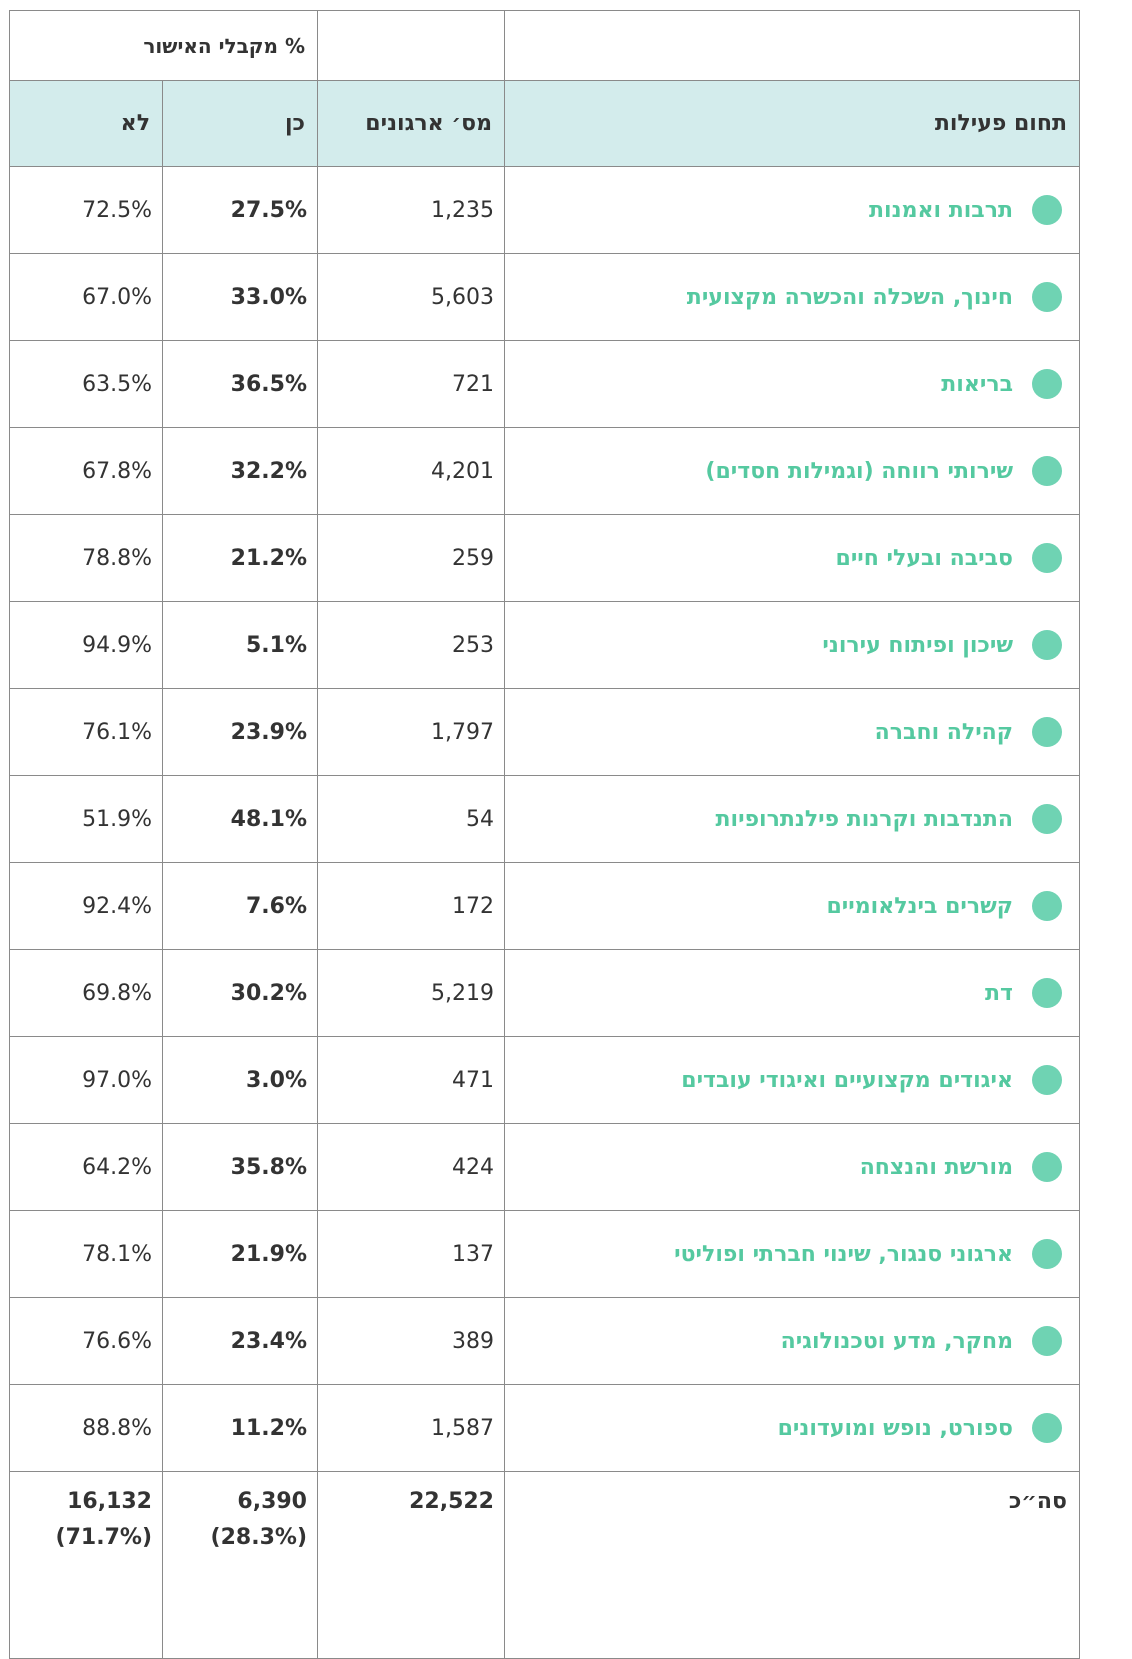 The image size is (1132, 1659). I want to click on field-cell: דת, so click(792, 993).